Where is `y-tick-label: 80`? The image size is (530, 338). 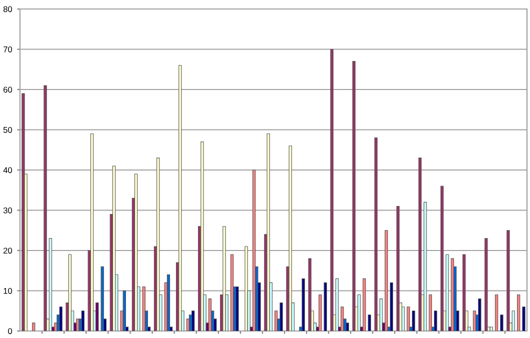
y-tick-label: 80 is located at coordinates (7, 9).